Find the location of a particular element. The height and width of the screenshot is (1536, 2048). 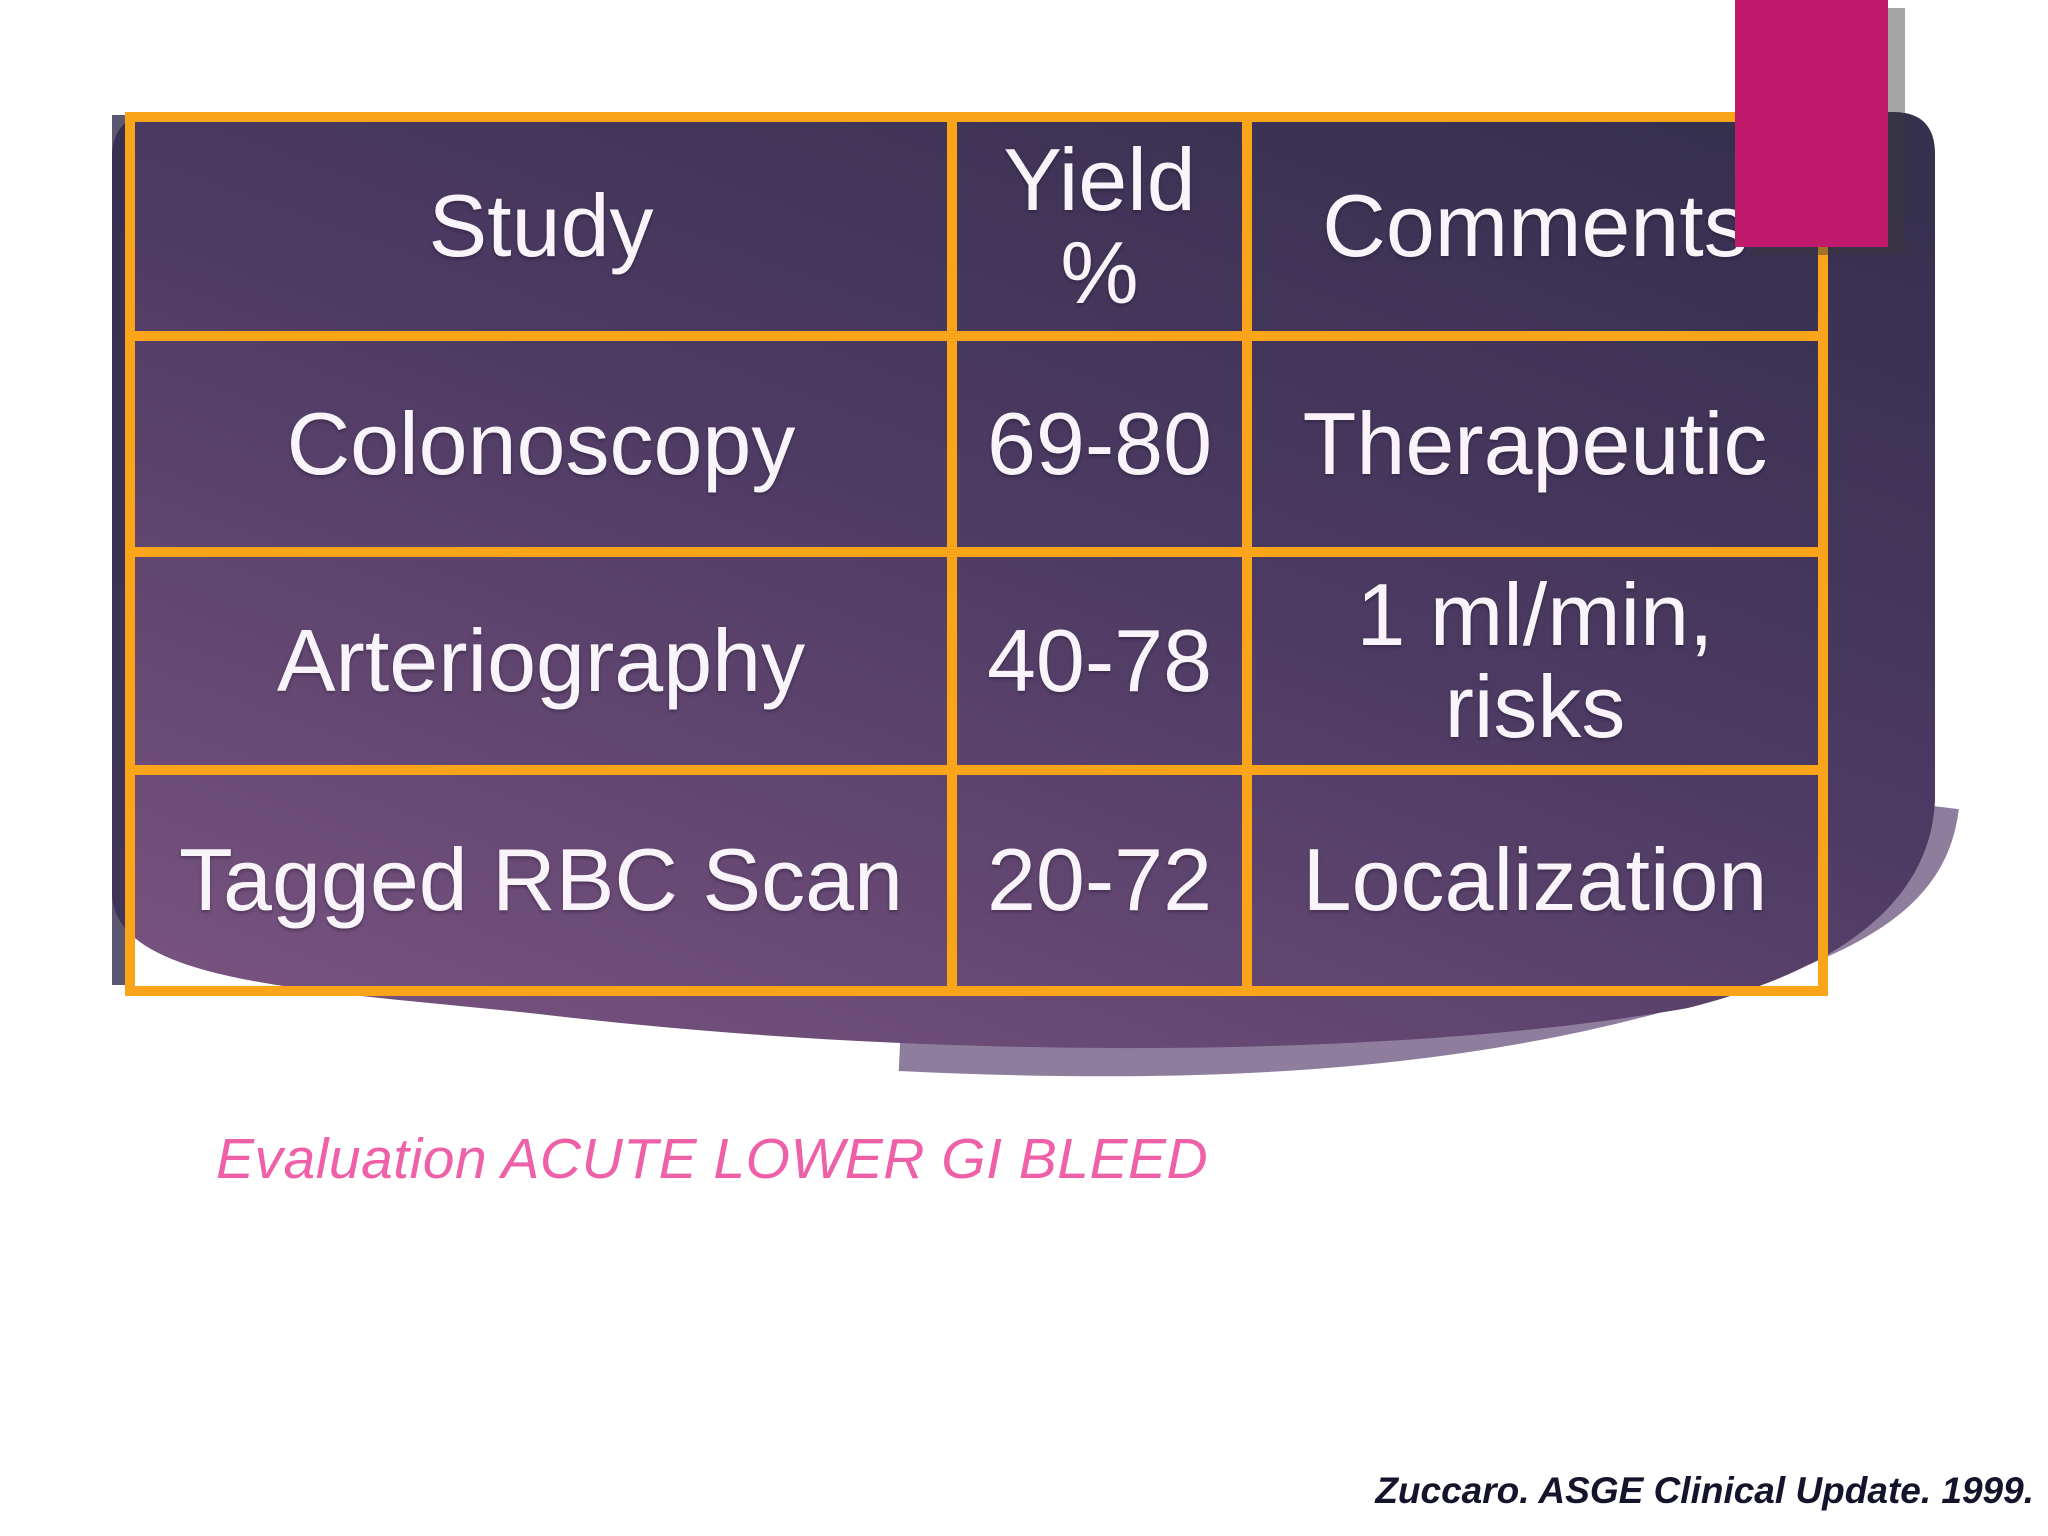

cell-yield-2: 20-72 is located at coordinates (1104, 880).